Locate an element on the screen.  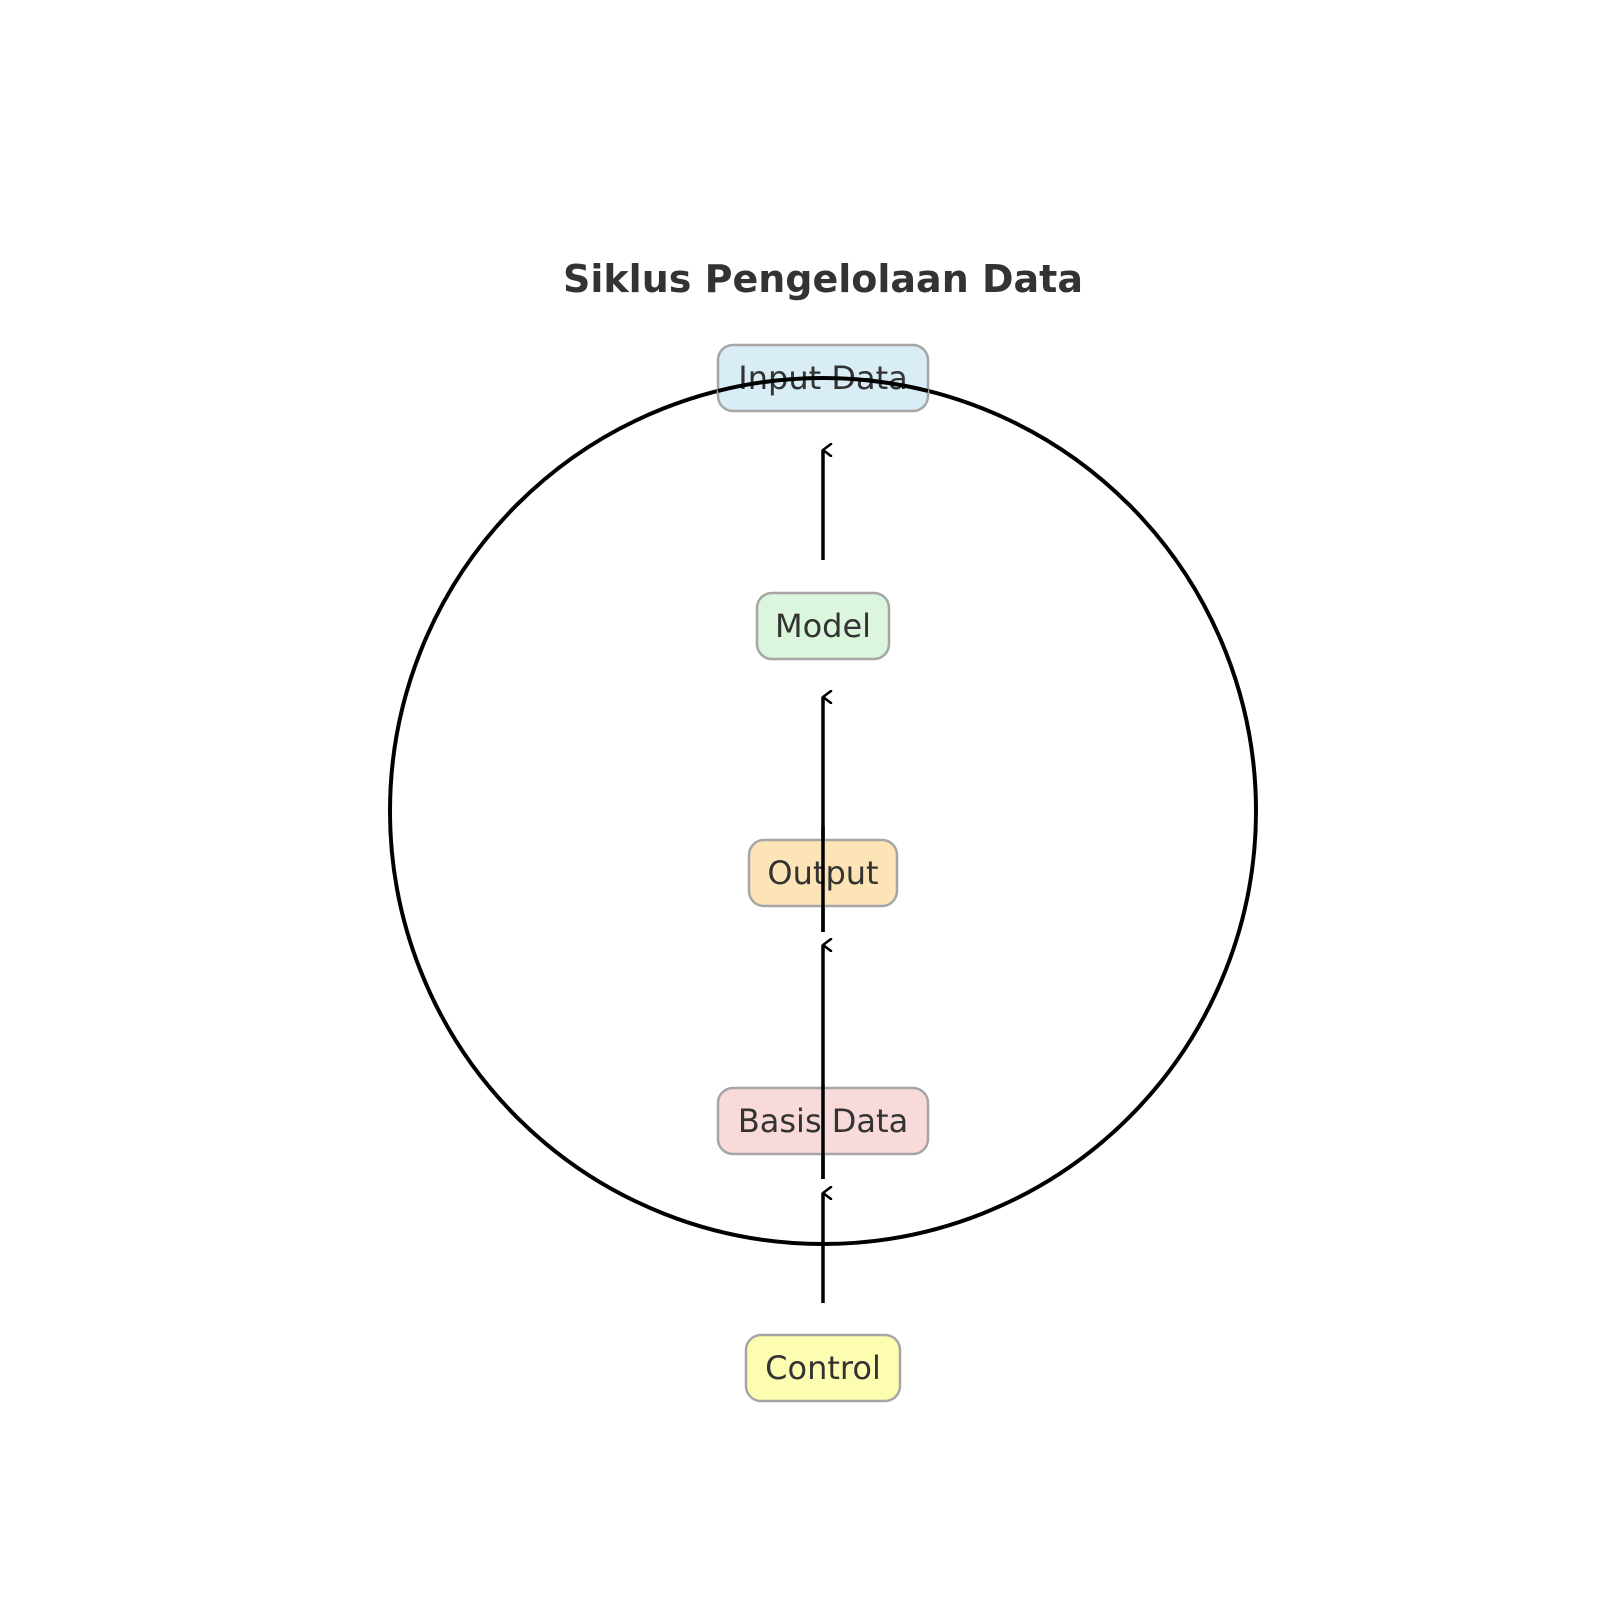
node-label-control: Control is located at coordinates (823, 1368).